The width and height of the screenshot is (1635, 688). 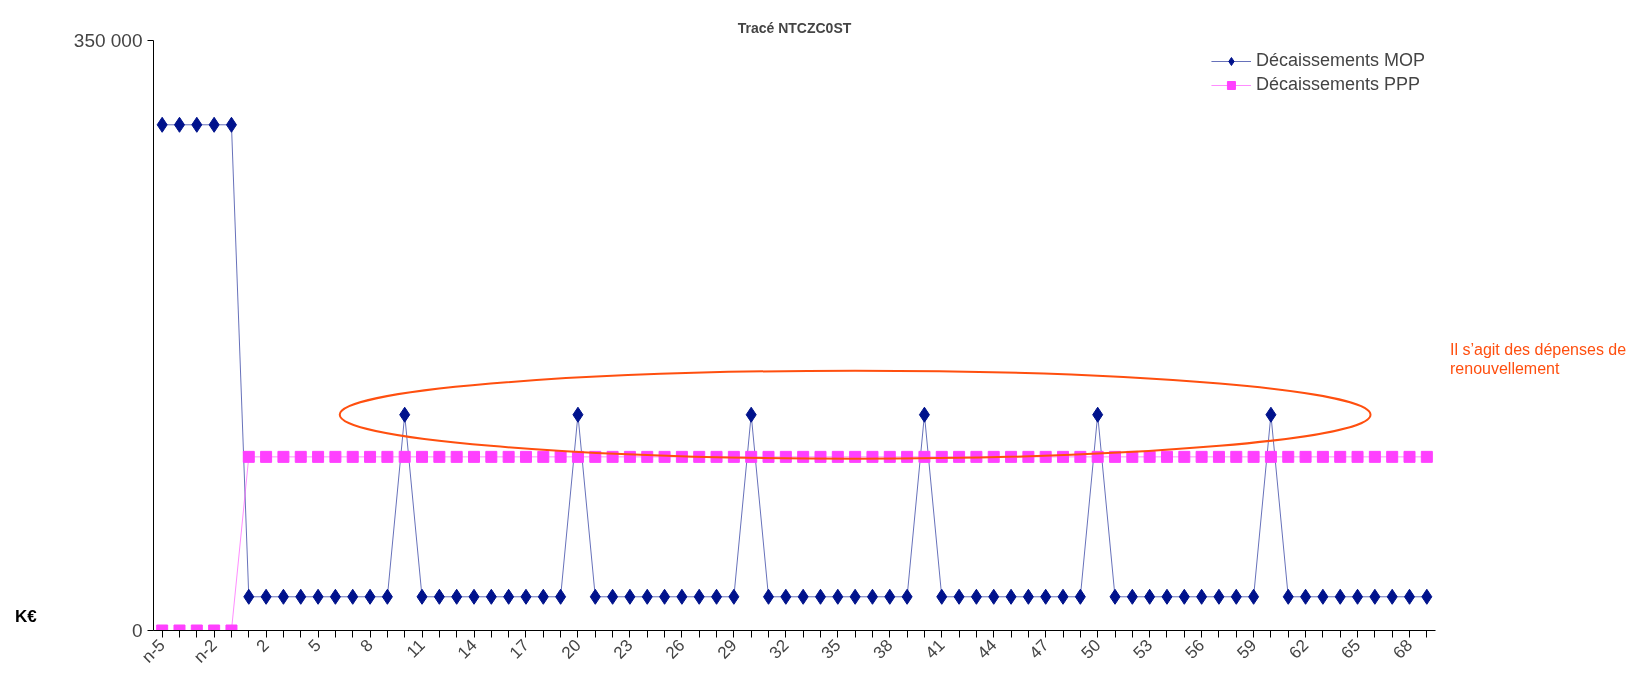 I want to click on x-tick-label: n-2, so click(x=205, y=651).